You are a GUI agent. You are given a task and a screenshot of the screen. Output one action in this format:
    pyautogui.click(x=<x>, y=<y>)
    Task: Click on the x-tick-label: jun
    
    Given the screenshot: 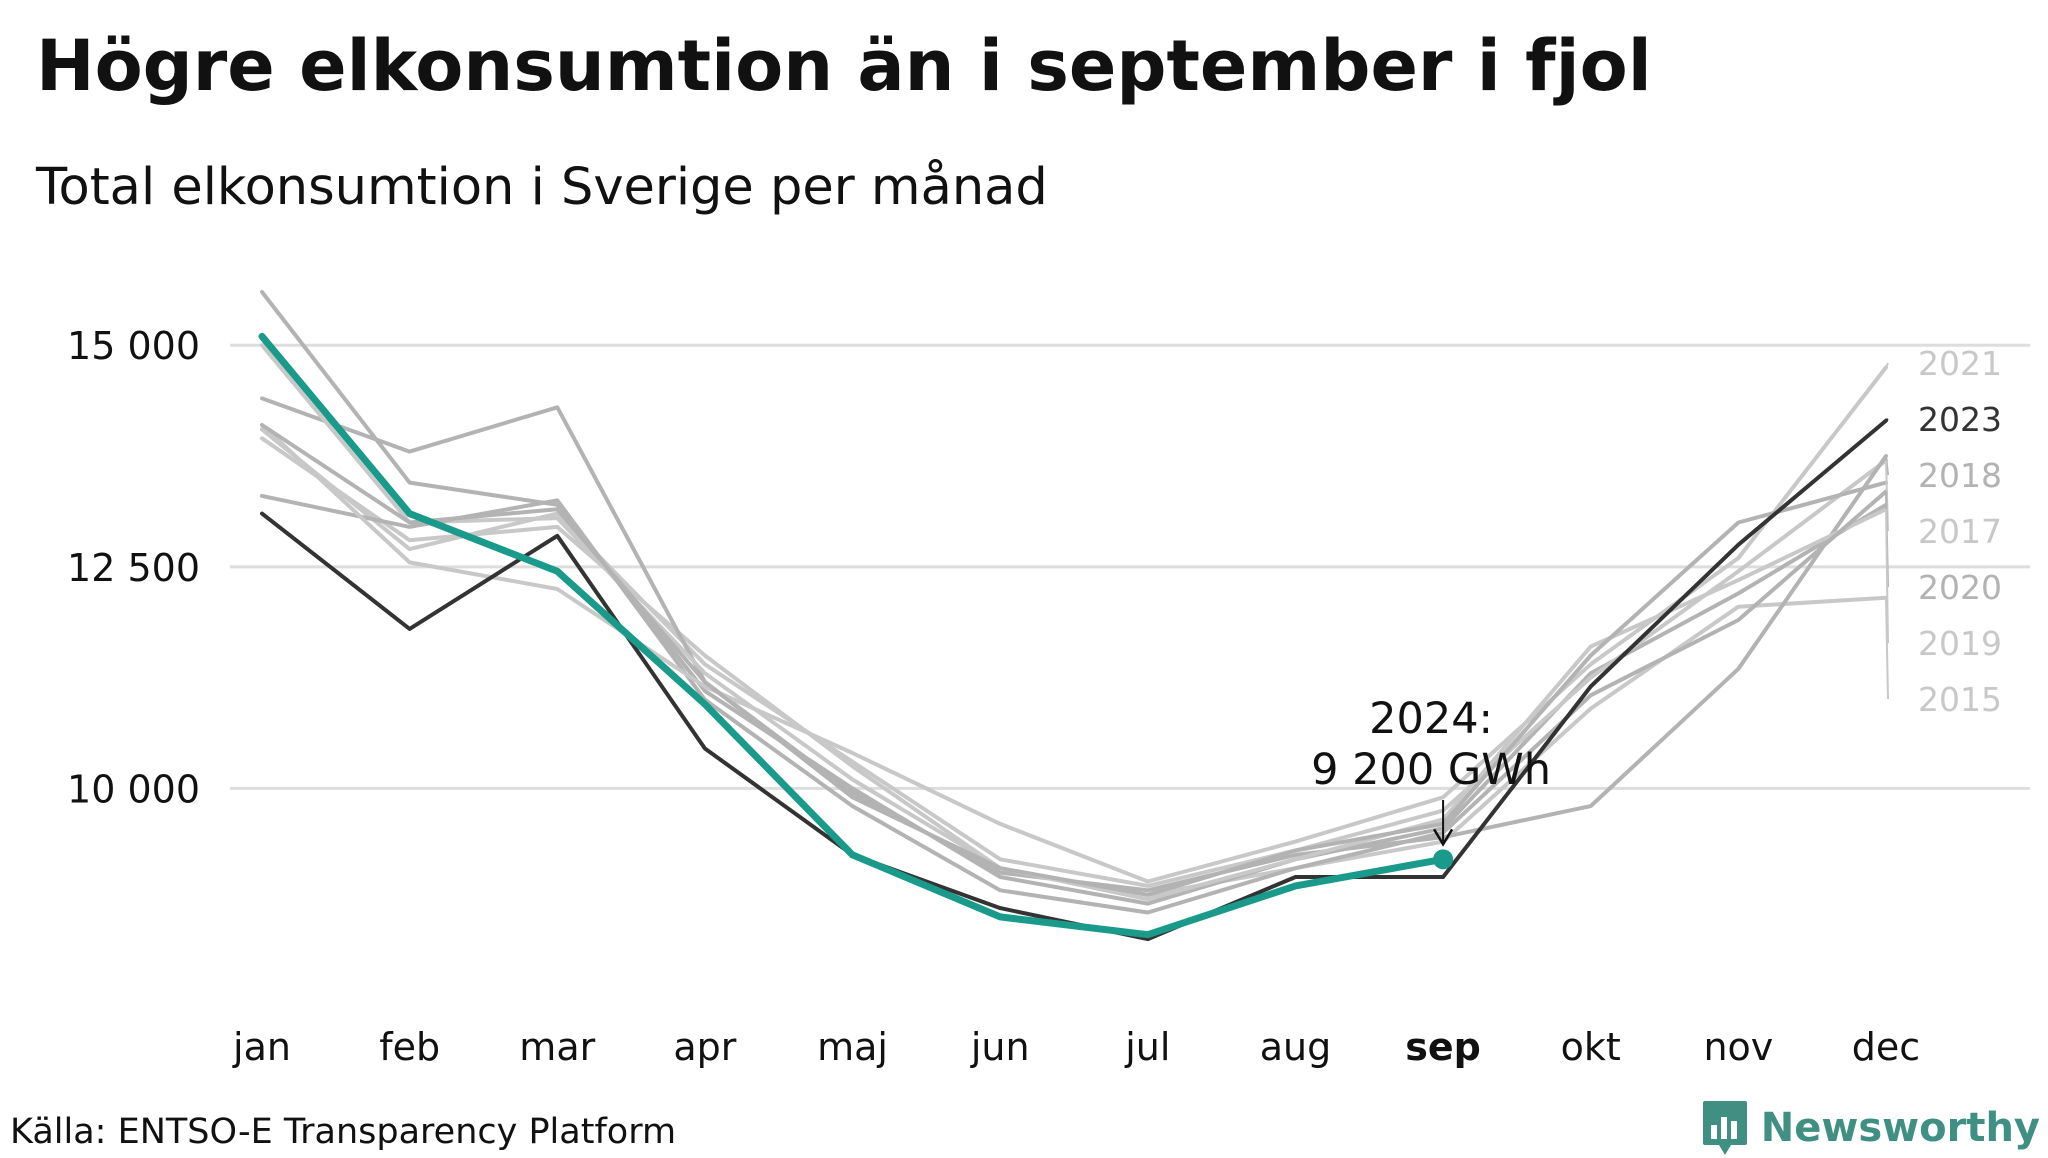 What is the action you would take?
    pyautogui.click(x=1000, y=1047)
    